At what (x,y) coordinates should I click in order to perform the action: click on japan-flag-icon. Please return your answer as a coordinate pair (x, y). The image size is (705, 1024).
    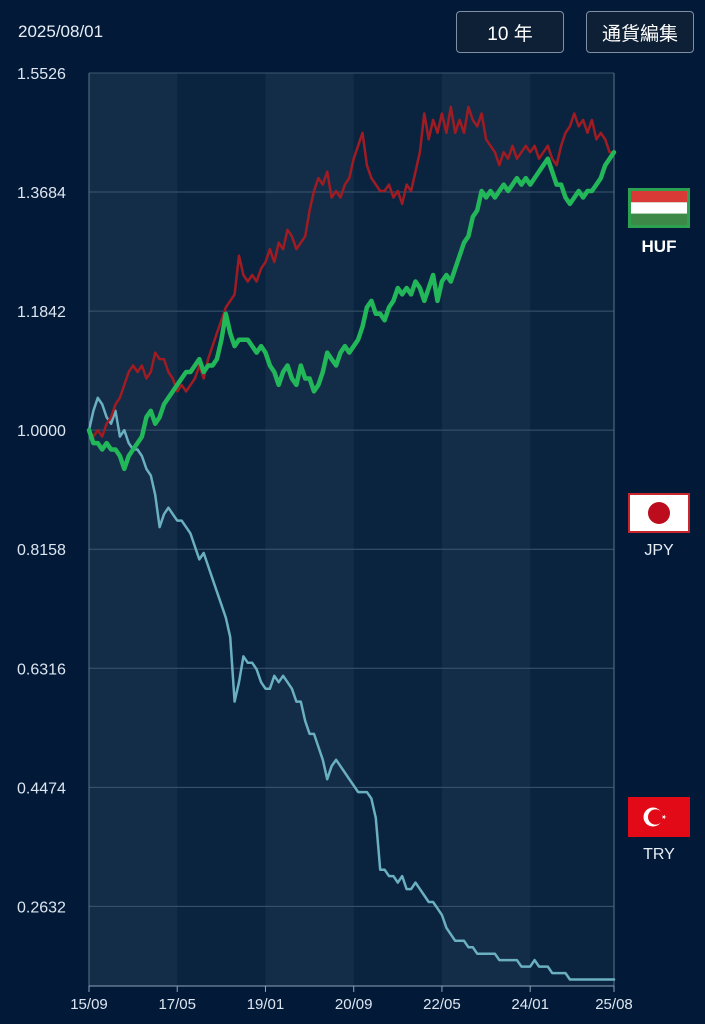
    Looking at the image, I should click on (659, 513).